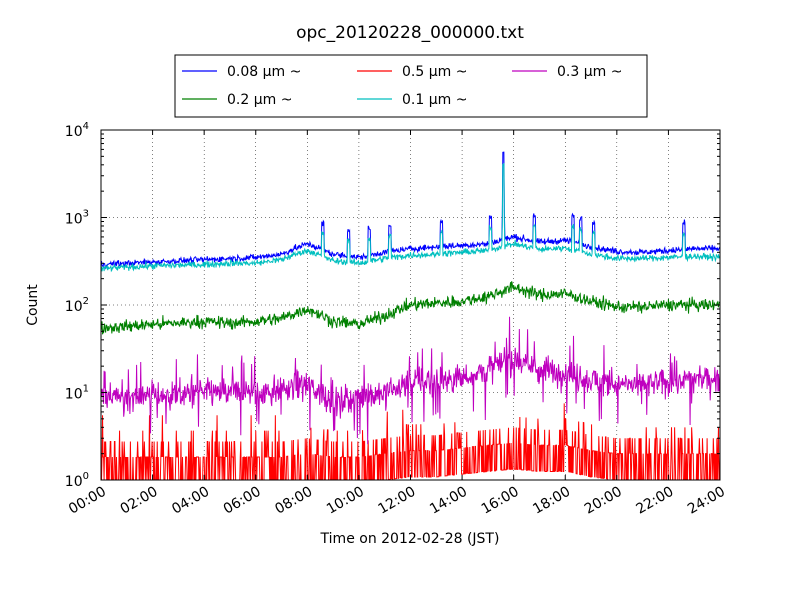 This screenshot has height=600, width=800. I want to click on legend-label: 0.2 μm ~, so click(259, 100).